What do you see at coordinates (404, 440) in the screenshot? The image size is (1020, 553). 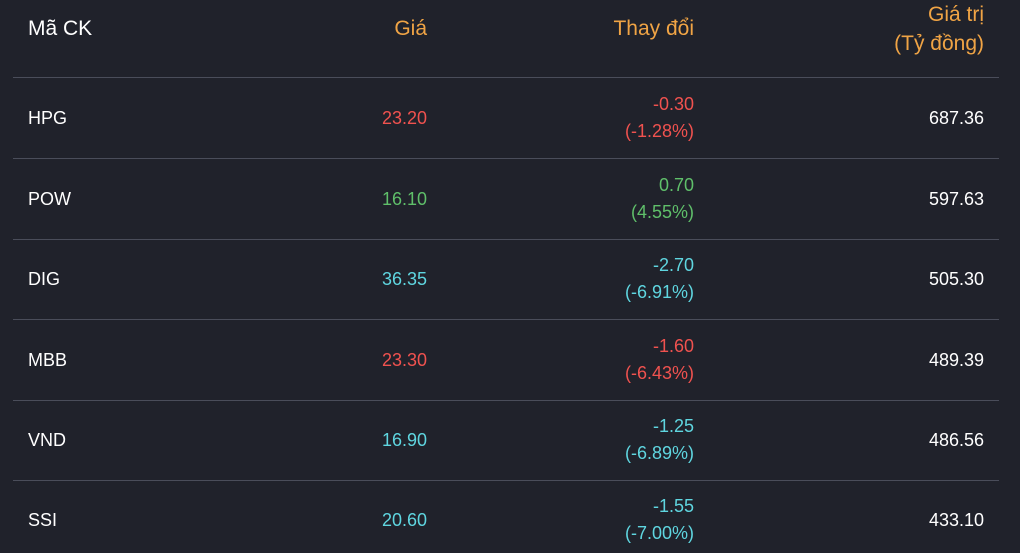 I see `row-price: 16.90` at bounding box center [404, 440].